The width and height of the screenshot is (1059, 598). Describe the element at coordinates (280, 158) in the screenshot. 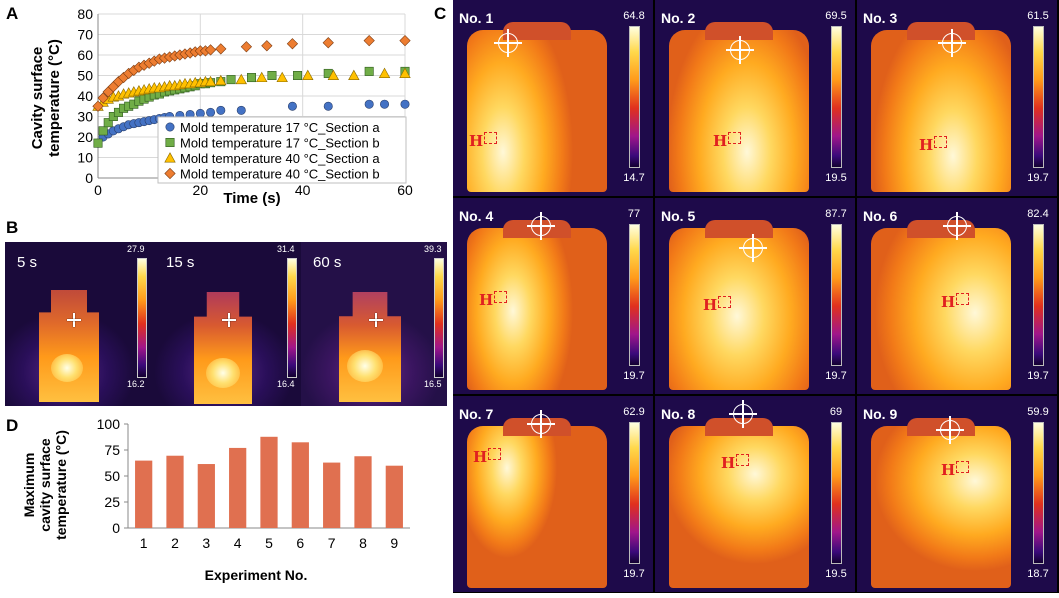

I see `legend-entry-label: Mold temperature 40 °C_Section a` at that location.